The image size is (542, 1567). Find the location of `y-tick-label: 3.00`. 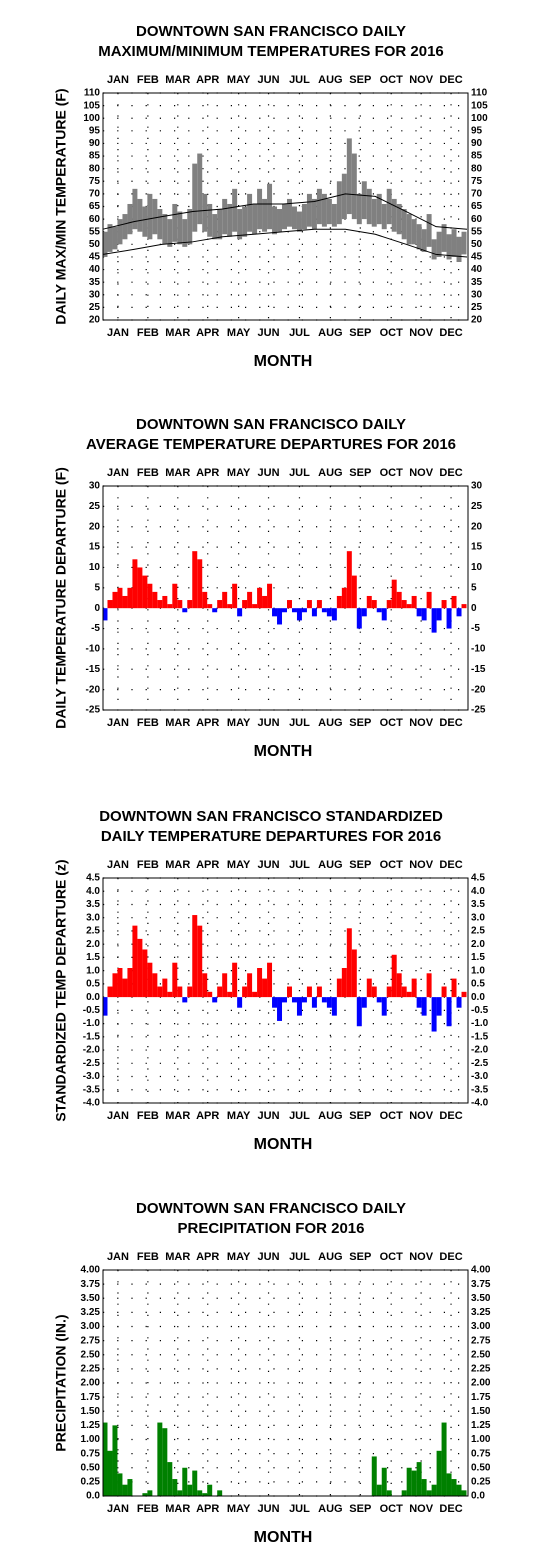

y-tick-label: 3.00 is located at coordinates (91, 1326).